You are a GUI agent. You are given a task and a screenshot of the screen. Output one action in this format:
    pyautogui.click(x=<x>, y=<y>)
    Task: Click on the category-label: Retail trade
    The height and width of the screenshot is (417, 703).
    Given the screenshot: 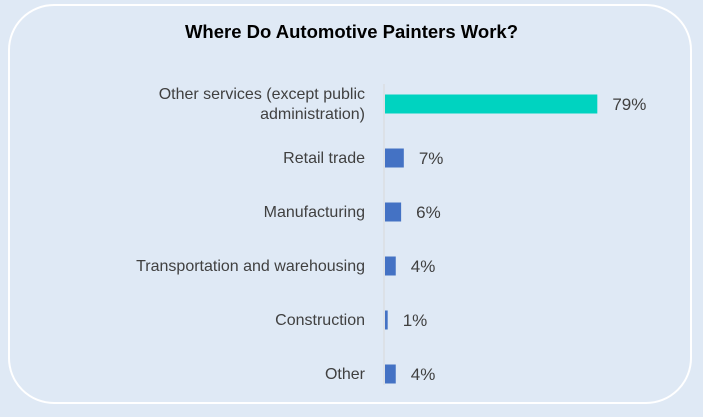 What is the action you would take?
    pyautogui.click(x=324, y=158)
    